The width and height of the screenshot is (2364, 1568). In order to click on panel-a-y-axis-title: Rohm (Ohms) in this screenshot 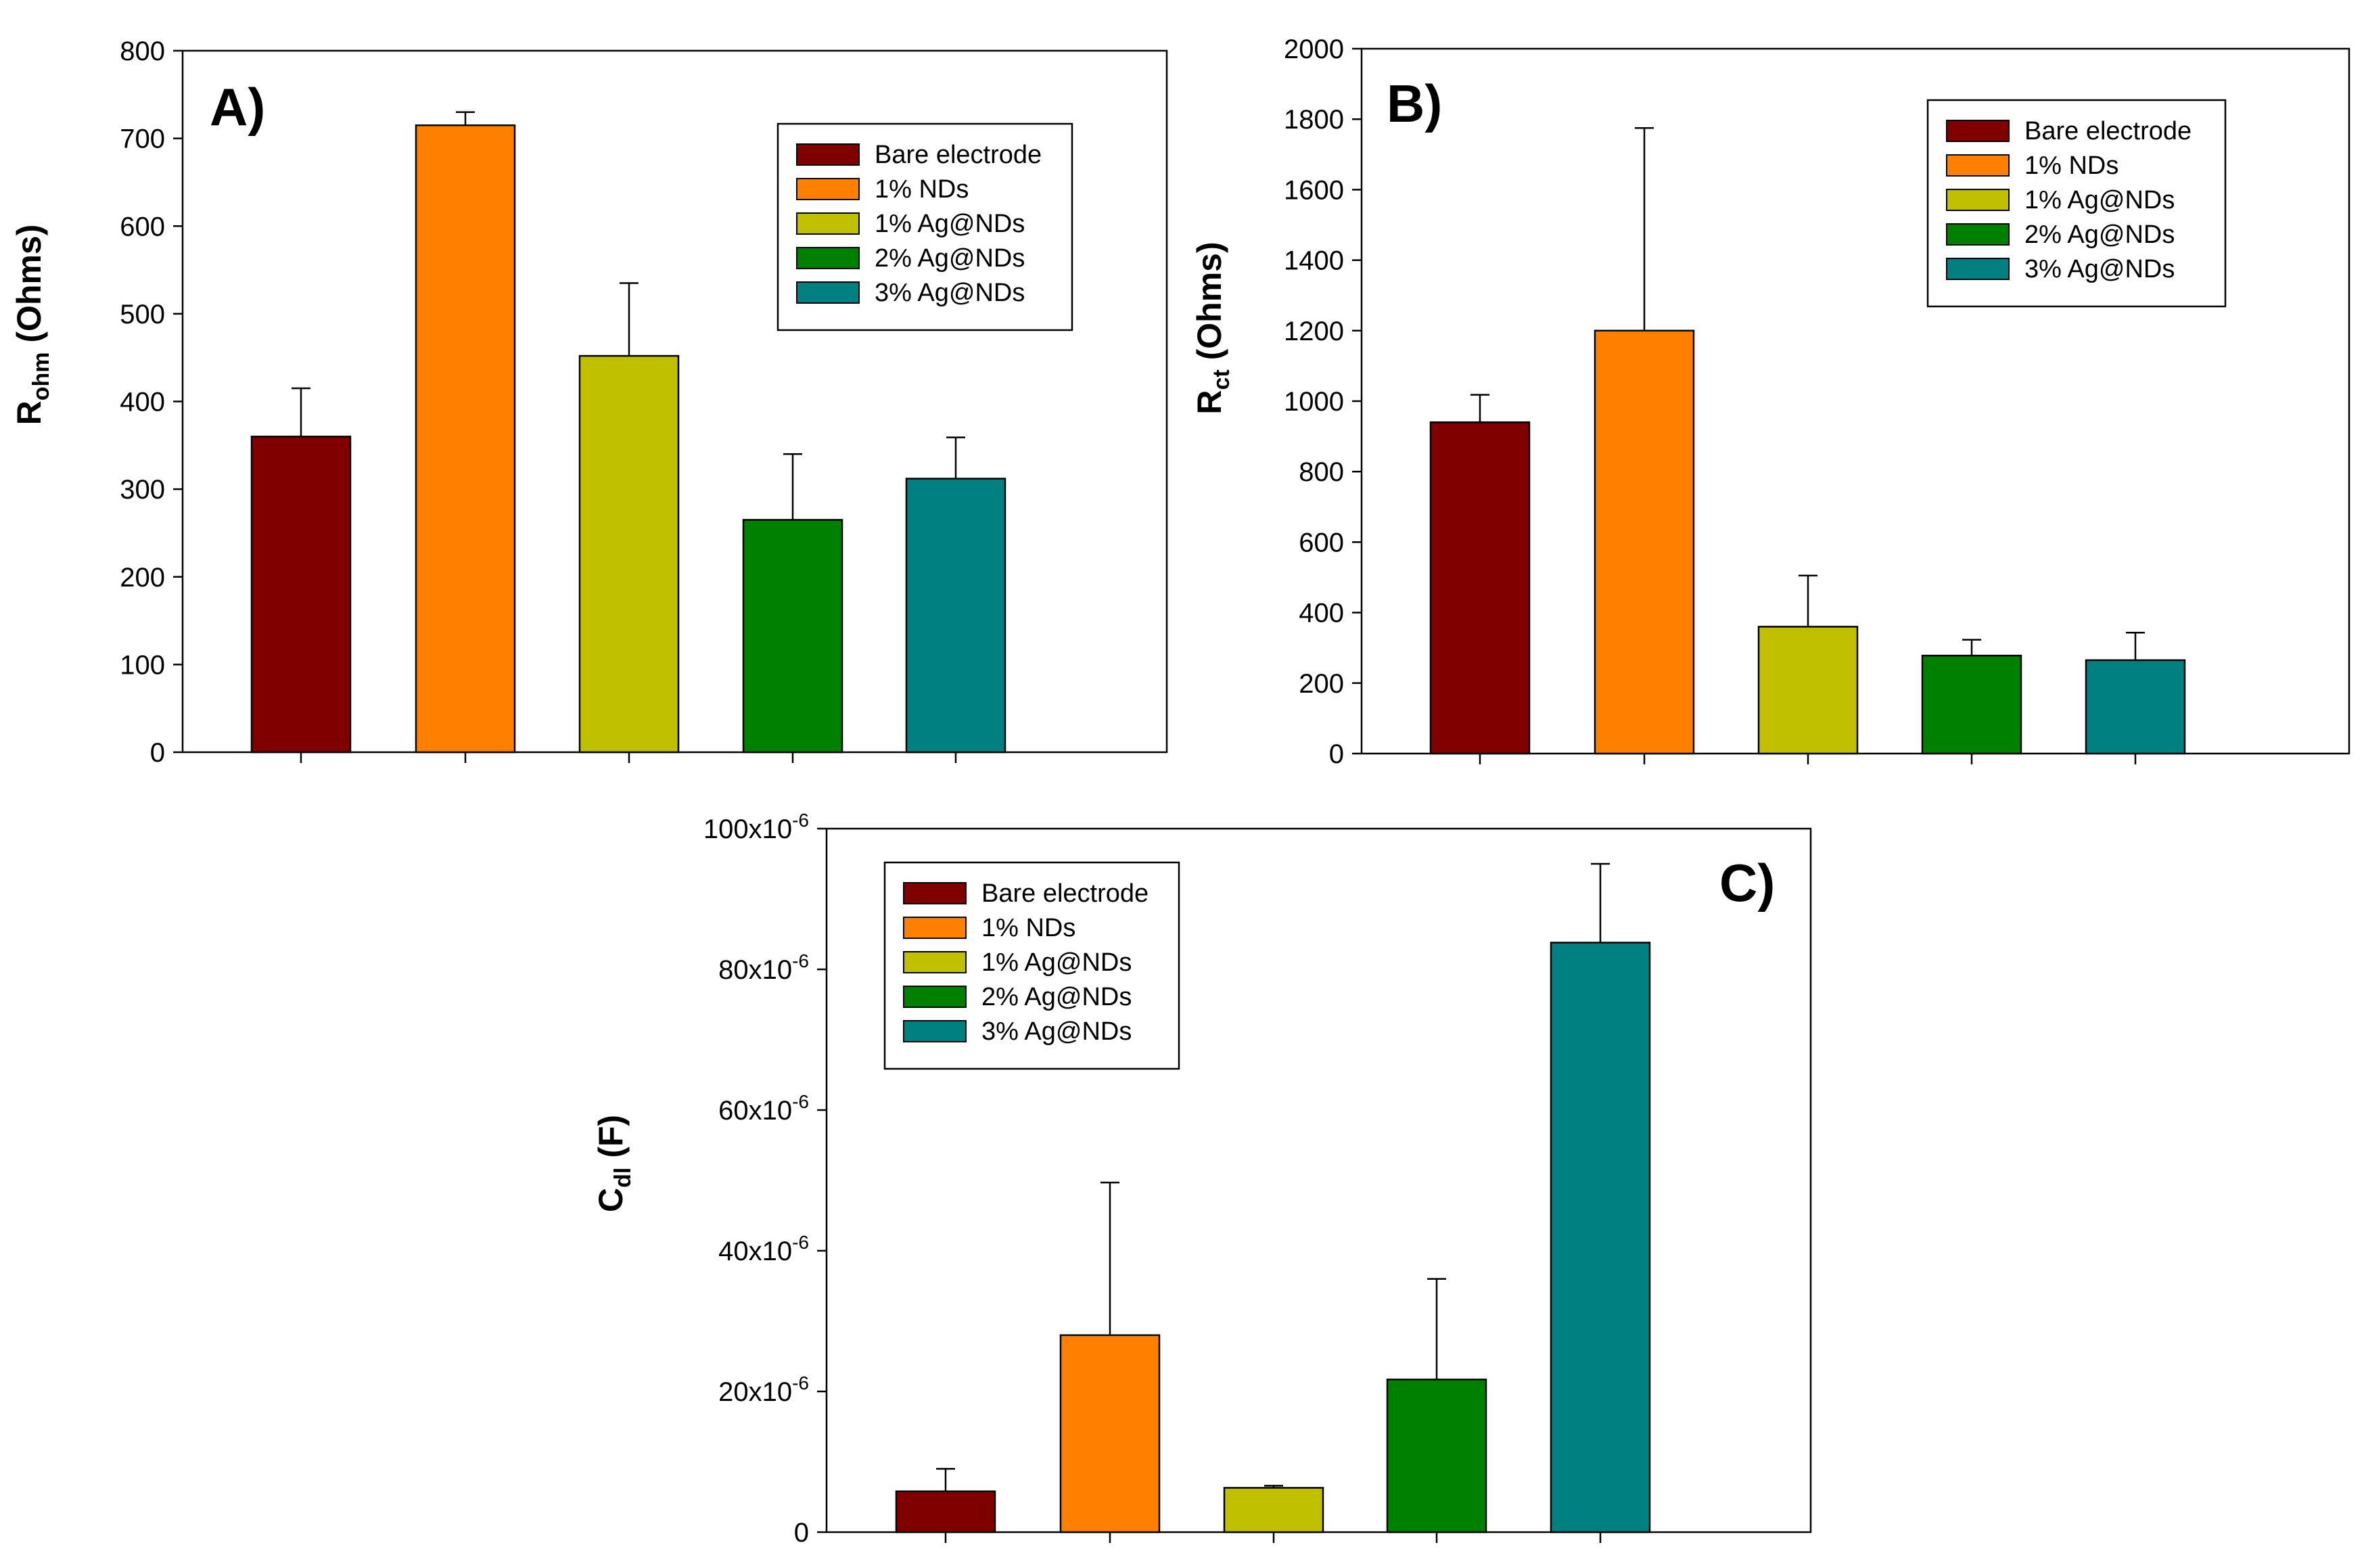, I will do `click(32, 325)`.